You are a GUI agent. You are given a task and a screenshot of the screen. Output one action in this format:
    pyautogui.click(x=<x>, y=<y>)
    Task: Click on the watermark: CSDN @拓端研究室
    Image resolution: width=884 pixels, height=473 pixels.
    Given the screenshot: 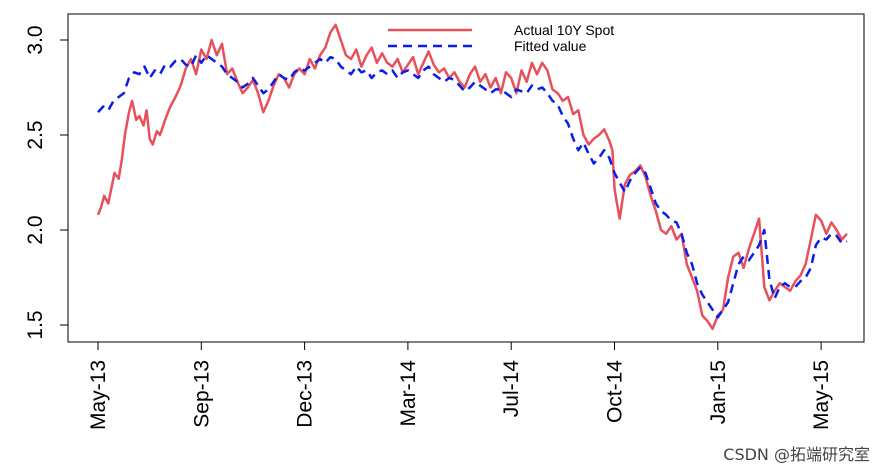 What is the action you would take?
    pyautogui.click(x=796, y=454)
    